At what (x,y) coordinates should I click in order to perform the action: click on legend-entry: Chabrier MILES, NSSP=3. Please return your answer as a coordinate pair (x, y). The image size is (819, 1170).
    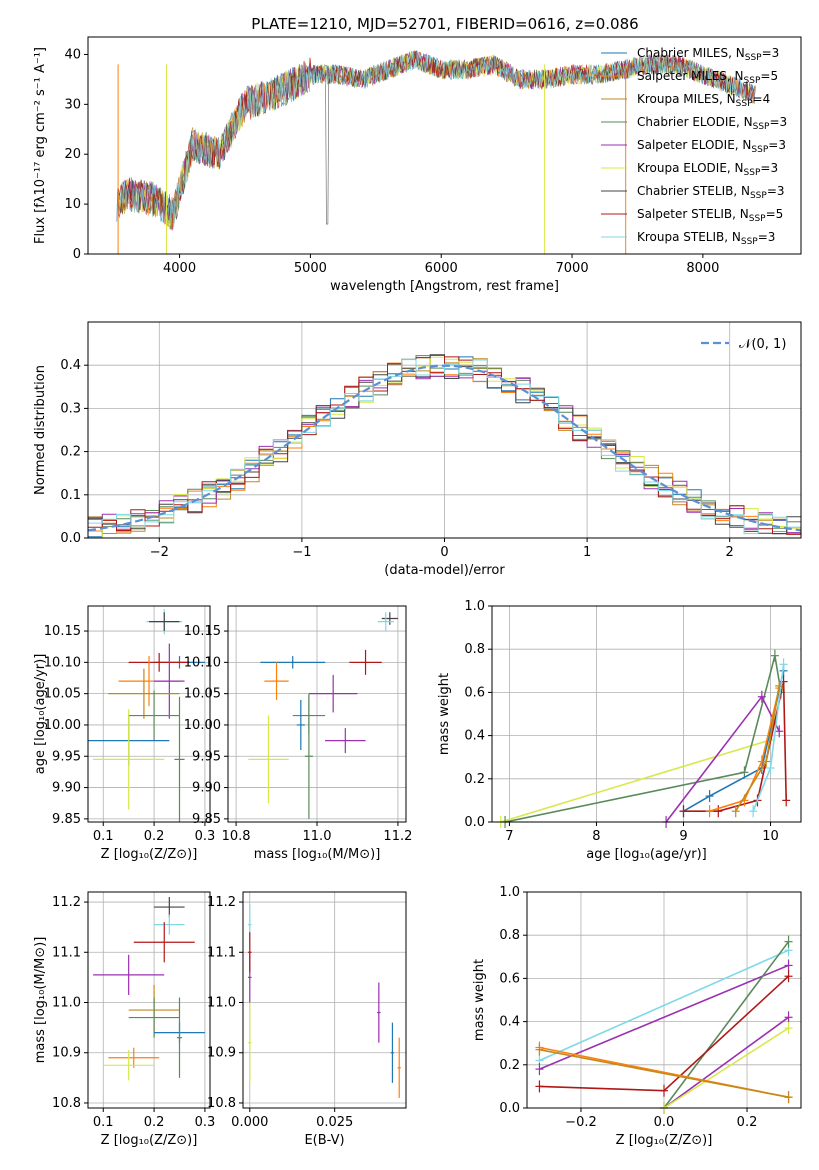
    Looking at the image, I should click on (708, 54).